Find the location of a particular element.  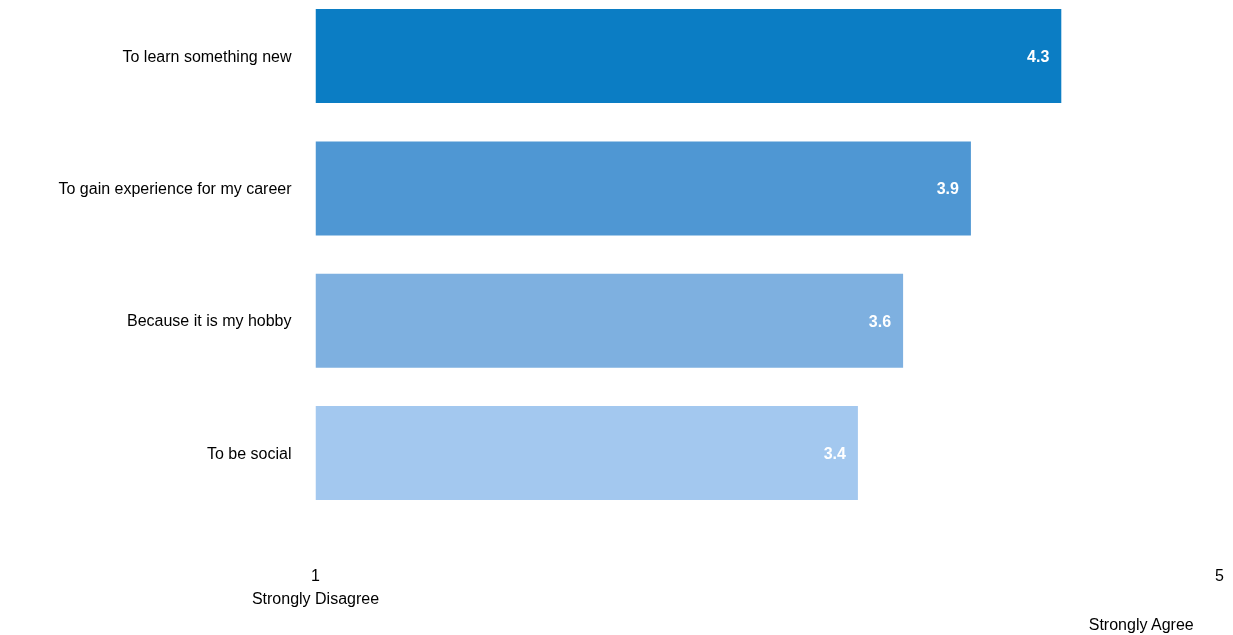

data-label: 3.4 is located at coordinates (834, 454).